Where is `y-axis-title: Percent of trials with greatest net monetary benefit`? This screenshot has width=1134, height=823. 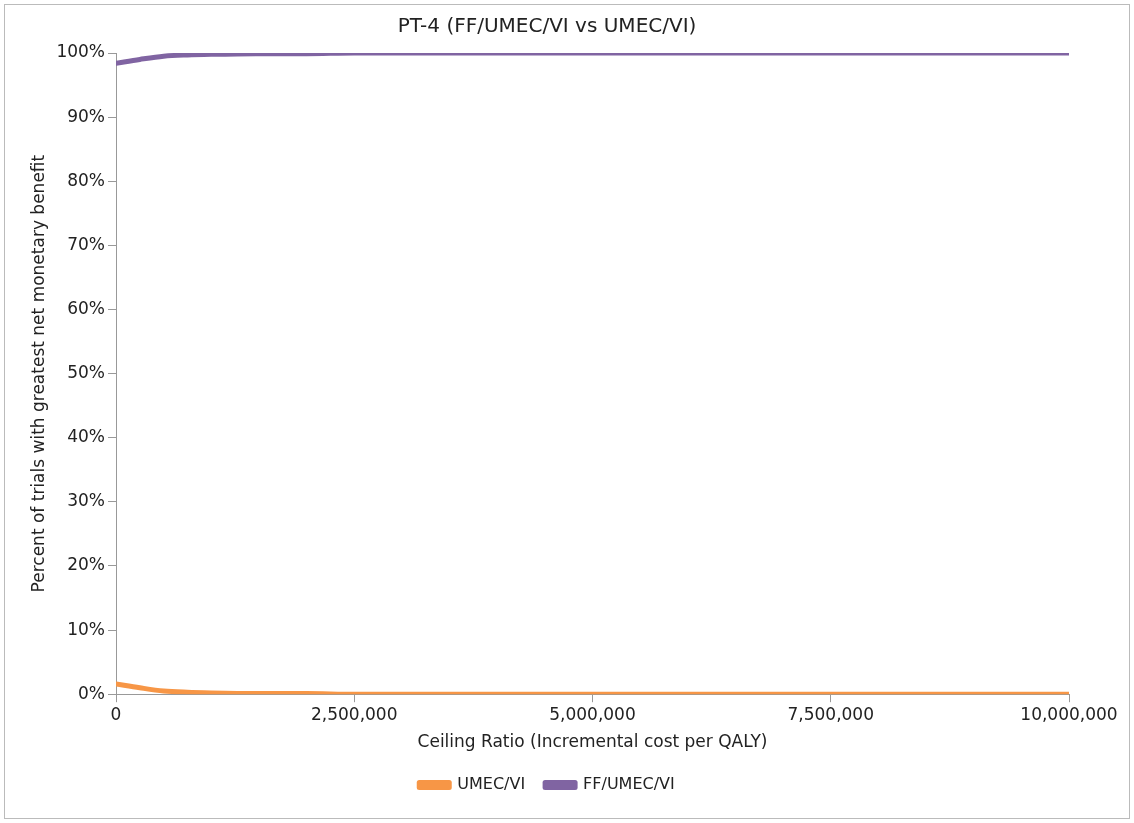
y-axis-title: Percent of trials with greatest net monetary benefit is located at coordinates (37, 373).